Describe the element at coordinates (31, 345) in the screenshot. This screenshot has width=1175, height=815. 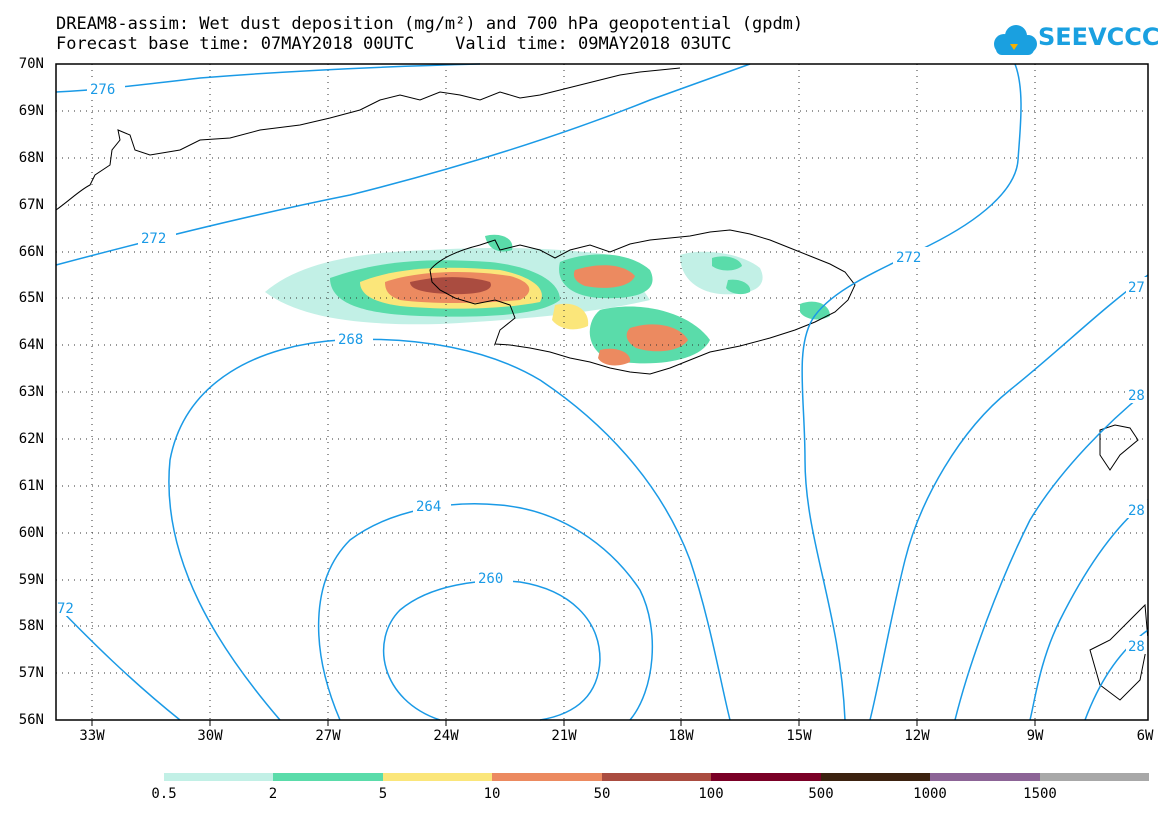
I see `lat-label: 64N` at that location.